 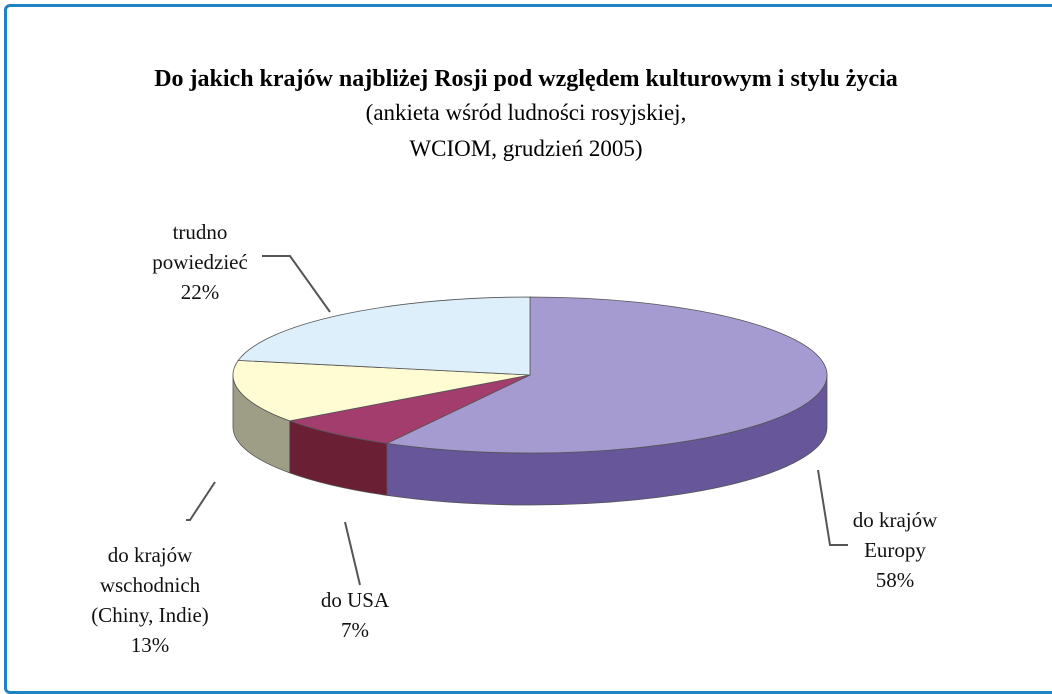 I want to click on chart-subtitle: WCIOM, grudzień 2005), so click(x=526, y=148).